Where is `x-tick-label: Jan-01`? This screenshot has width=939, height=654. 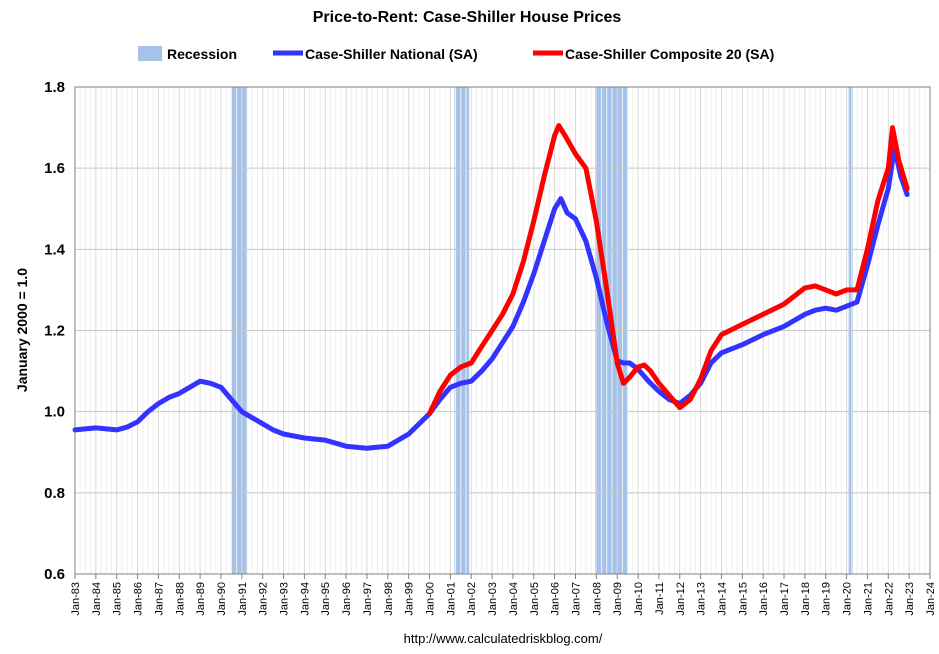
x-tick-label: Jan-01 is located at coordinates (451, 599).